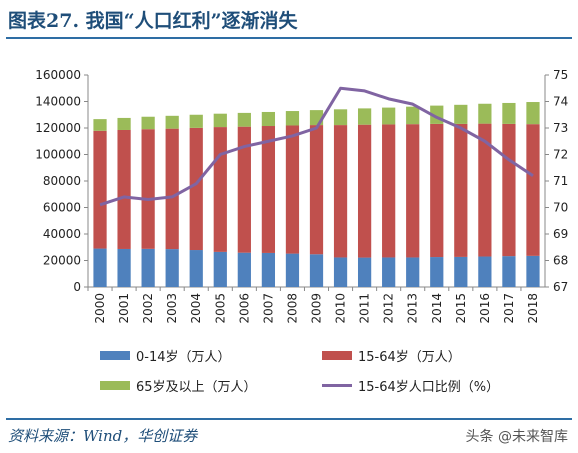 Image resolution: width=578 pixels, height=453 pixels. What do you see at coordinates (100, 308) in the screenshot?
I see `x-tick-label: 2000` at bounding box center [100, 308].